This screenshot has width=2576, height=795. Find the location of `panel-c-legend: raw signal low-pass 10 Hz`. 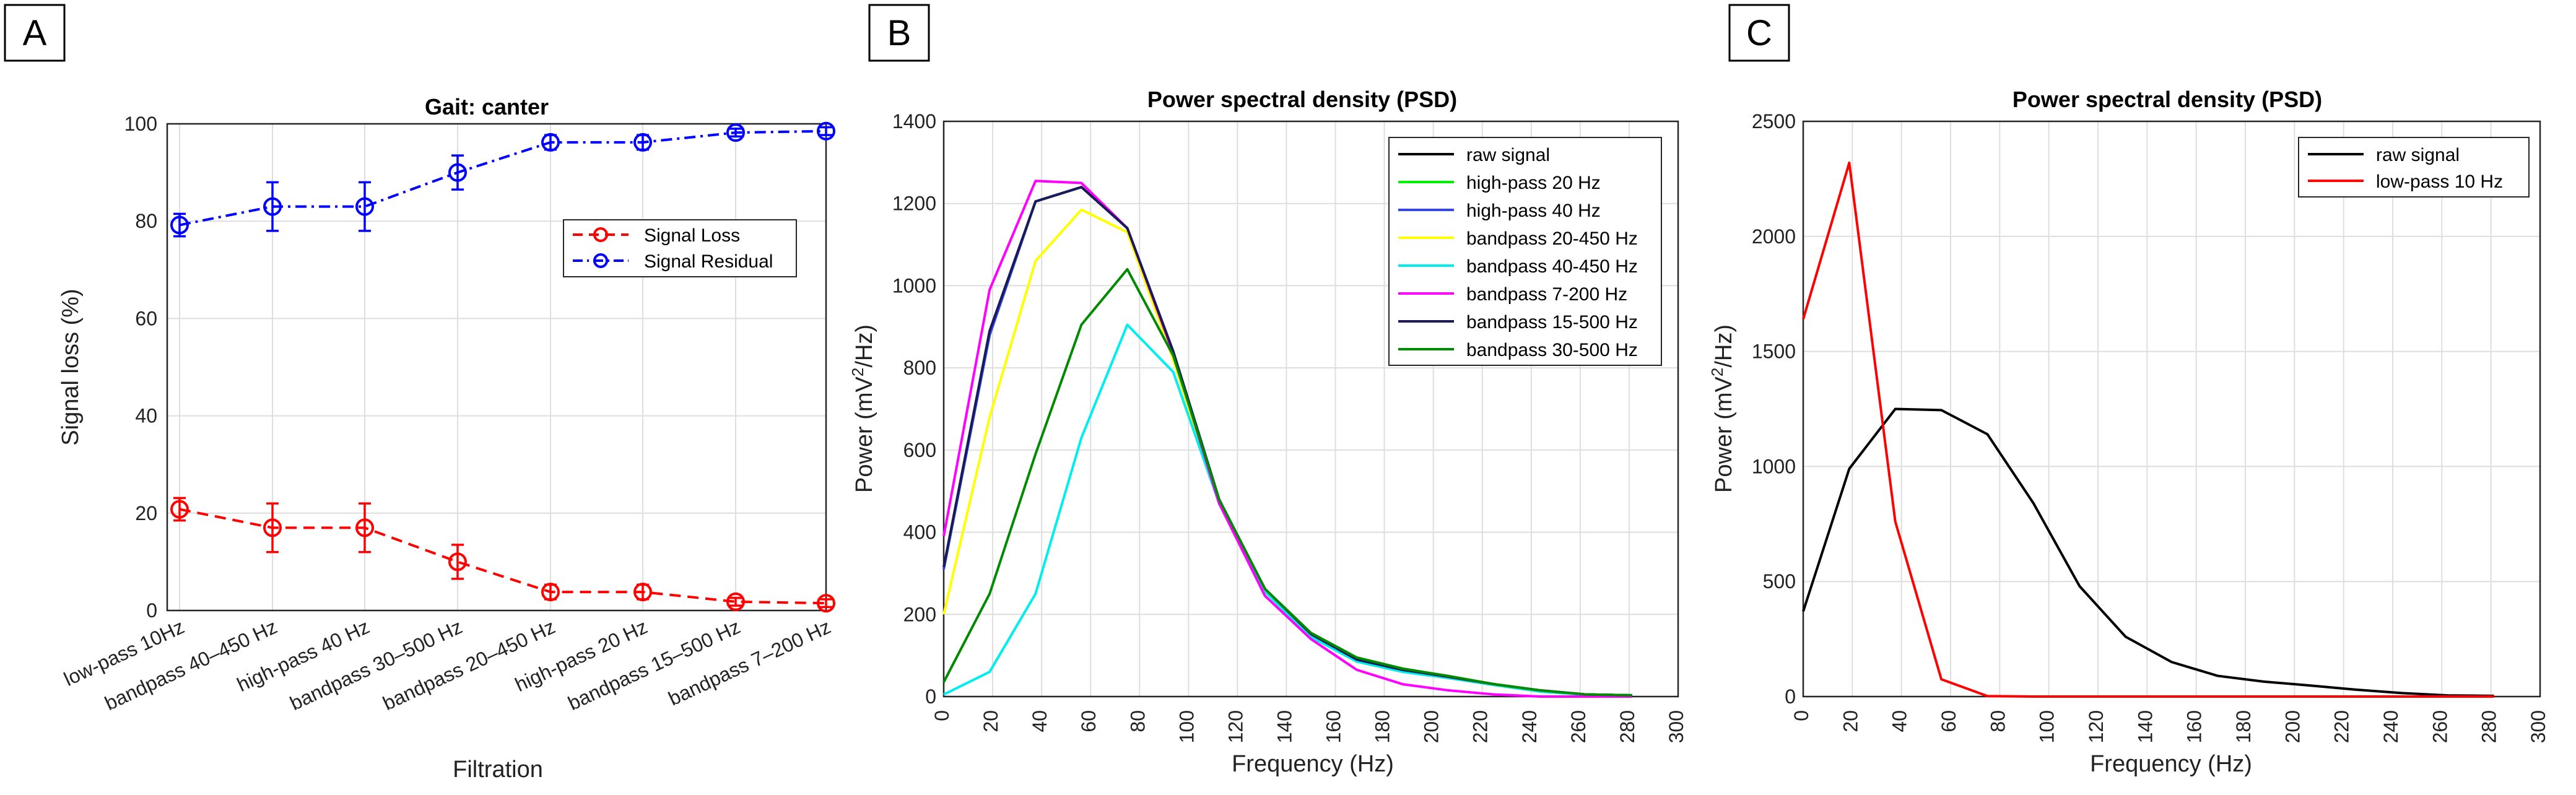

panel-c-legend: raw signal low-pass 10 Hz is located at coordinates (2414, 167).